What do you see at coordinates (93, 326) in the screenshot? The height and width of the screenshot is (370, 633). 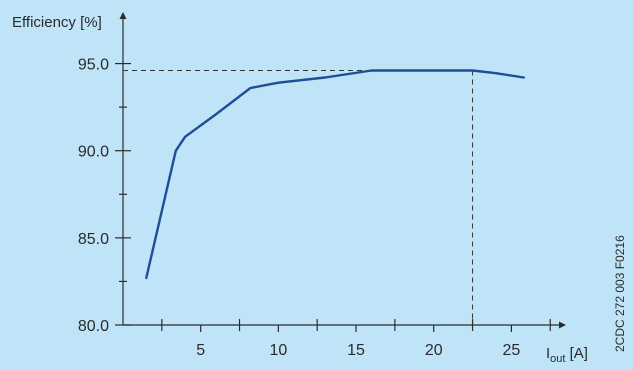 I see `y-tick-label-80: 80.0` at bounding box center [93, 326].